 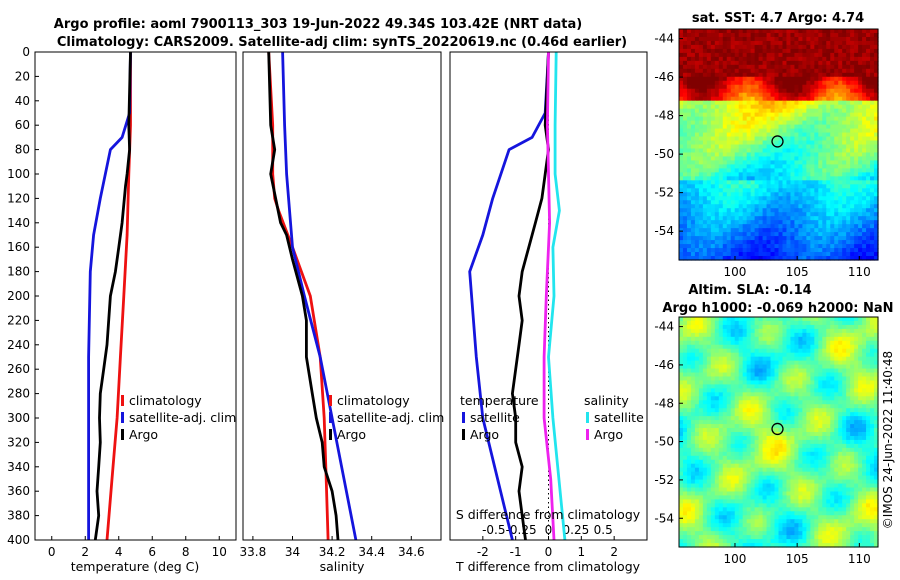 What do you see at coordinates (253, 552) in the screenshot?
I see `x-tick-label: 33.8` at bounding box center [253, 552].